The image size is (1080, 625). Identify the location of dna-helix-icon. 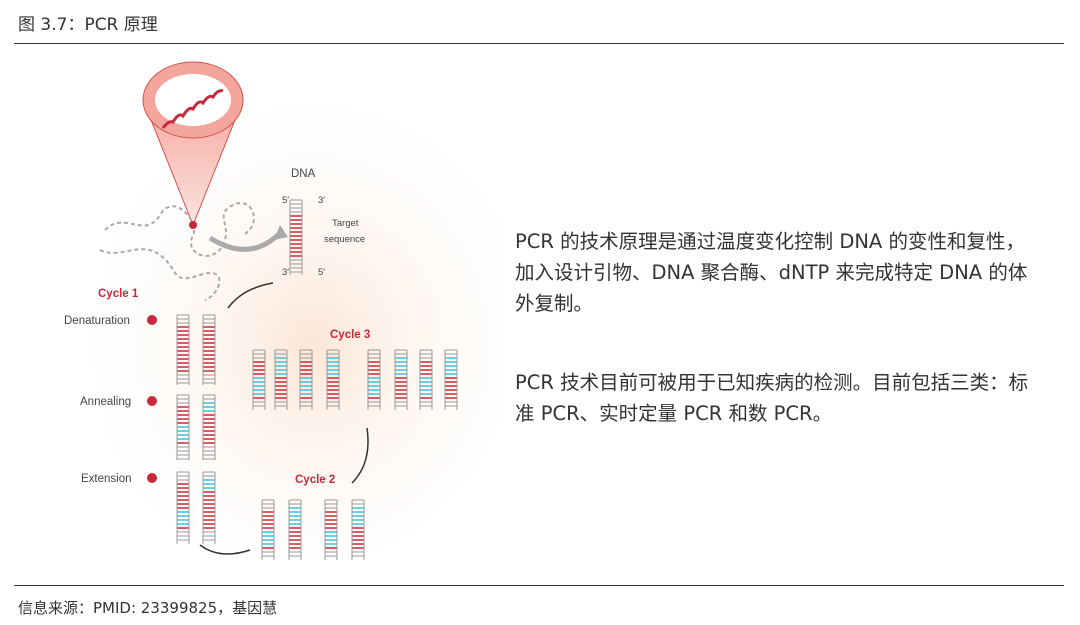
(192, 109).